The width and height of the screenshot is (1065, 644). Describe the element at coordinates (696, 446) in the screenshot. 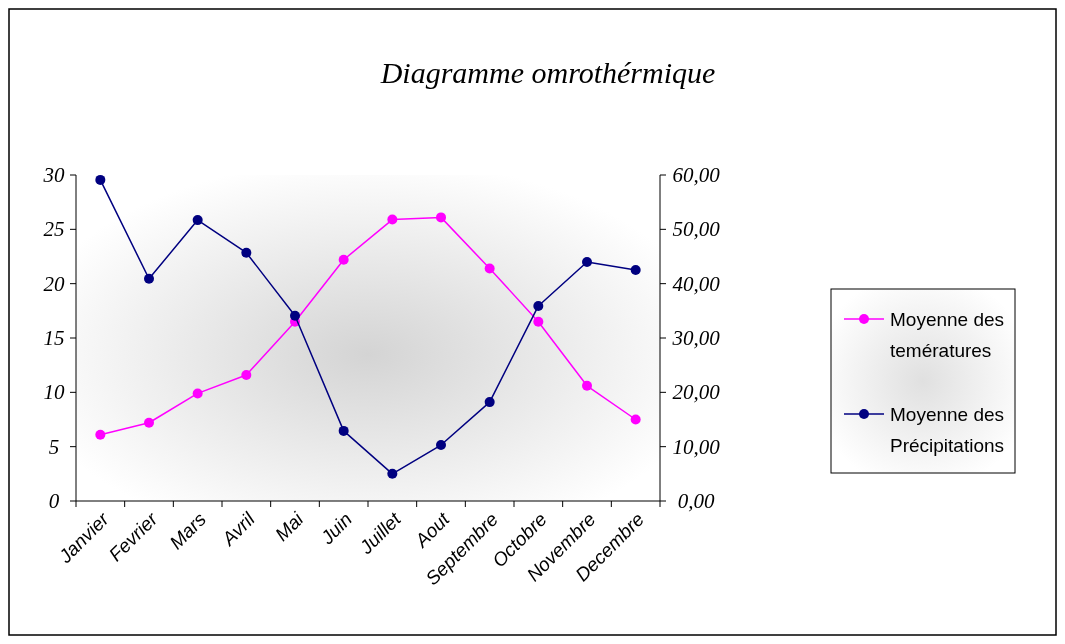

I see `y2-tick-label: 10,00` at that location.